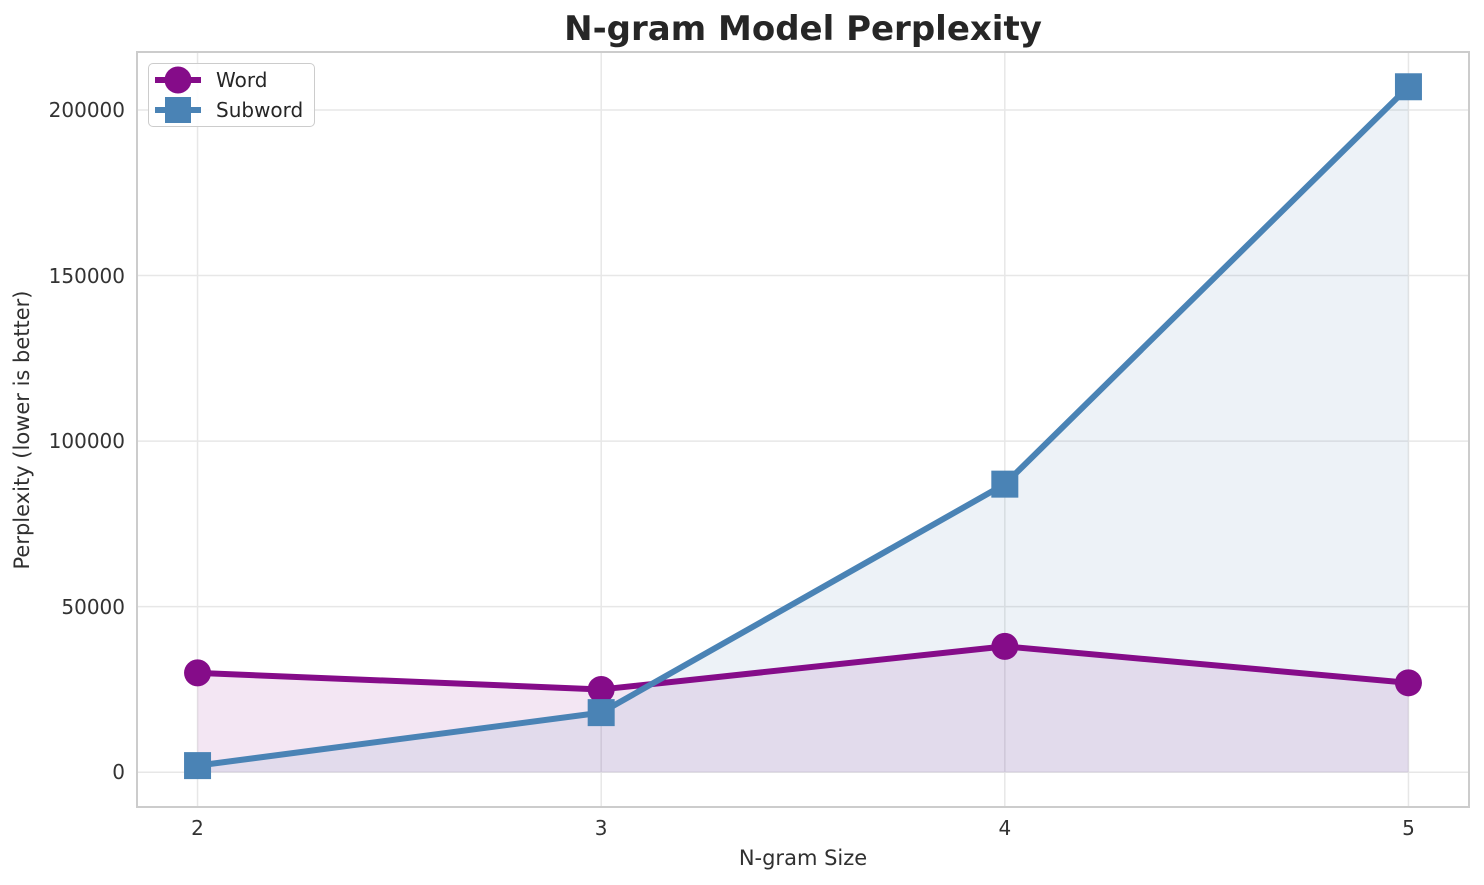  Describe the element at coordinates (93, 606) in the screenshot. I see `y-tick-label: 50000` at that location.